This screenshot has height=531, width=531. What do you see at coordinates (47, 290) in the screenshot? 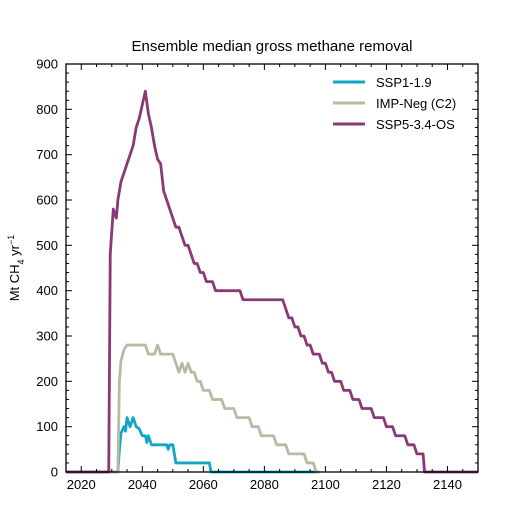
I see `y-tick-label: 400` at bounding box center [47, 290].